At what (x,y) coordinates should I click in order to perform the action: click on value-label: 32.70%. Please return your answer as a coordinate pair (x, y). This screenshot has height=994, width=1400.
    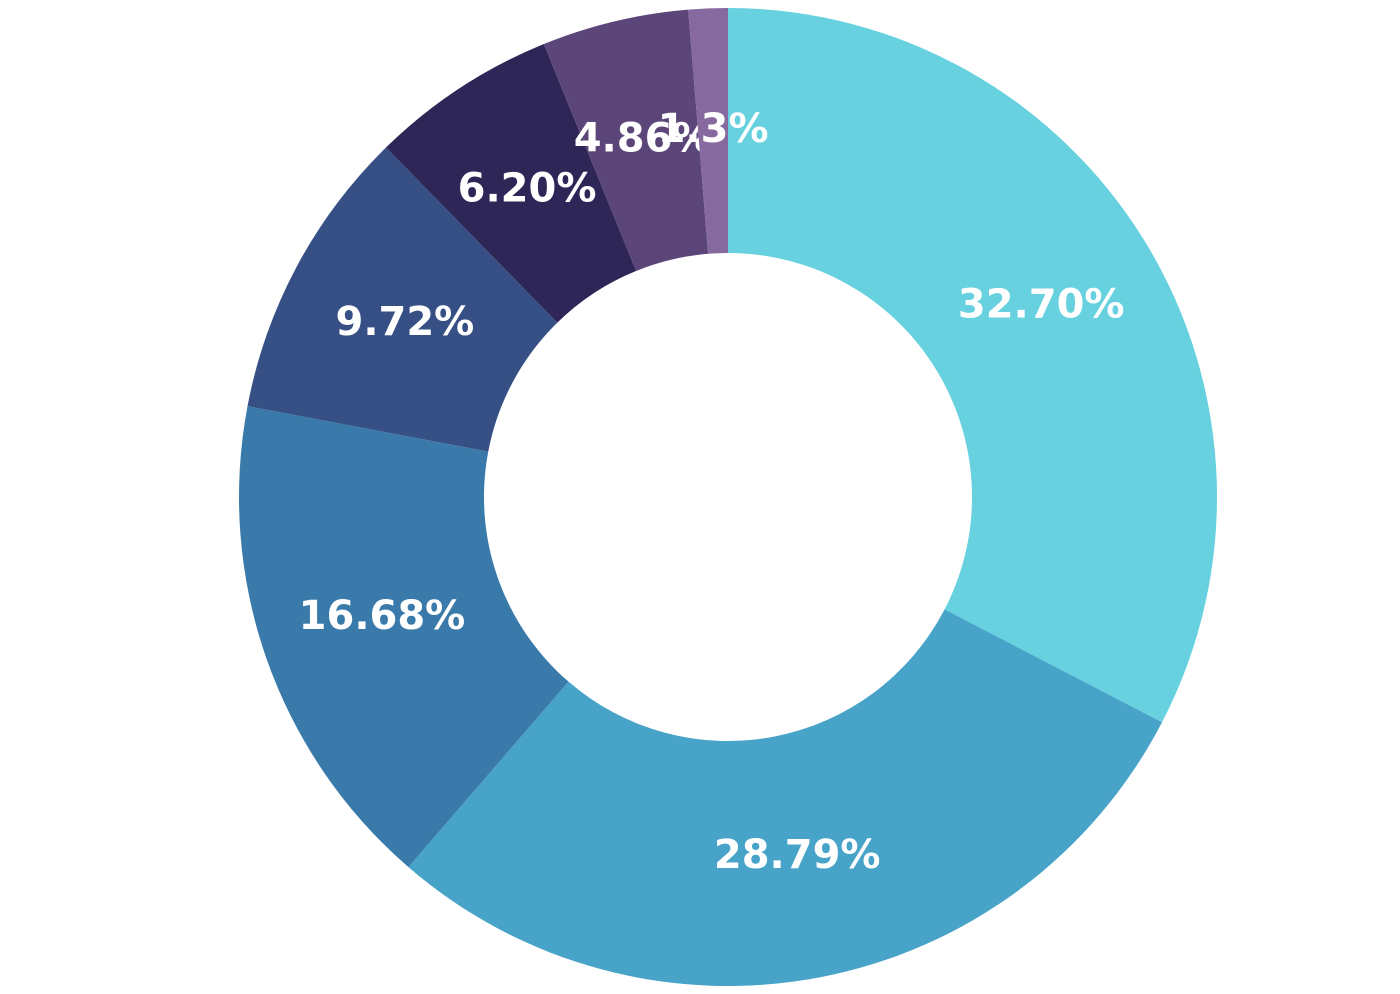
    Looking at the image, I should click on (1041, 305).